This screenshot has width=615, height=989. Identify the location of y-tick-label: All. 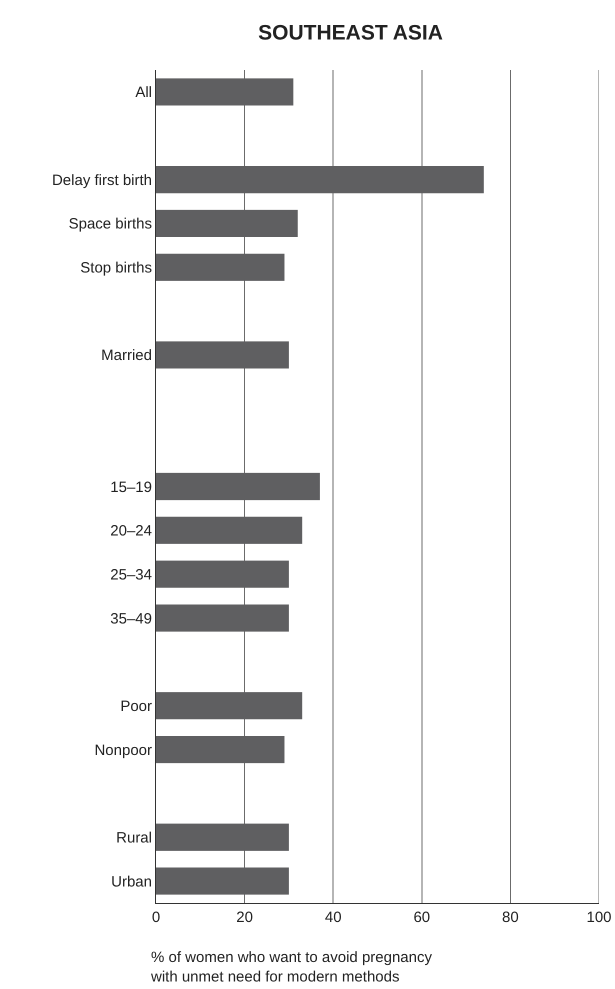
(143, 93).